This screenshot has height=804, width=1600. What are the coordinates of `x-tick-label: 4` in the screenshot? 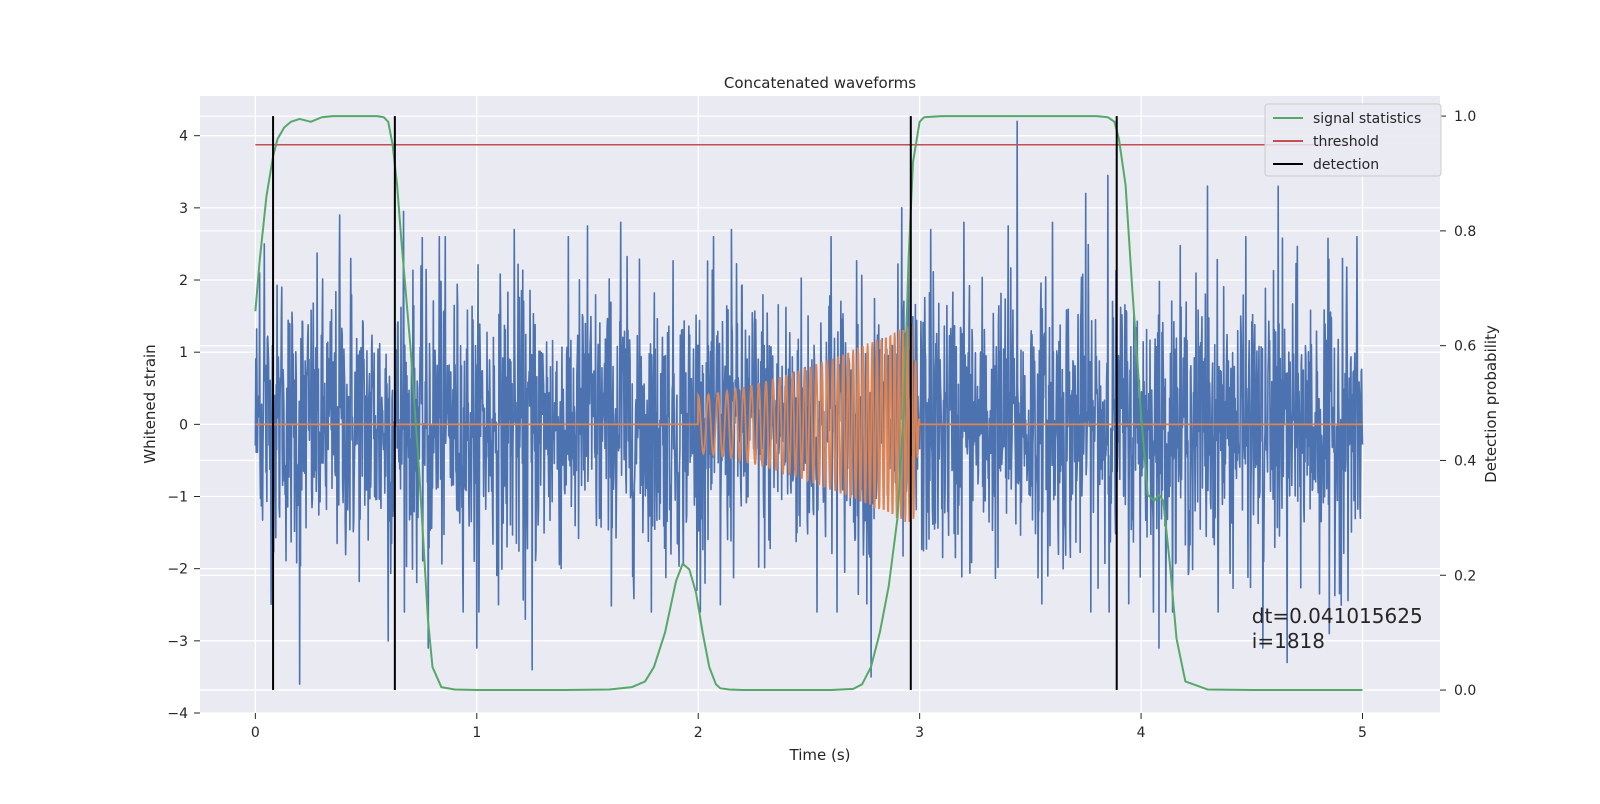 It's located at (1141, 733).